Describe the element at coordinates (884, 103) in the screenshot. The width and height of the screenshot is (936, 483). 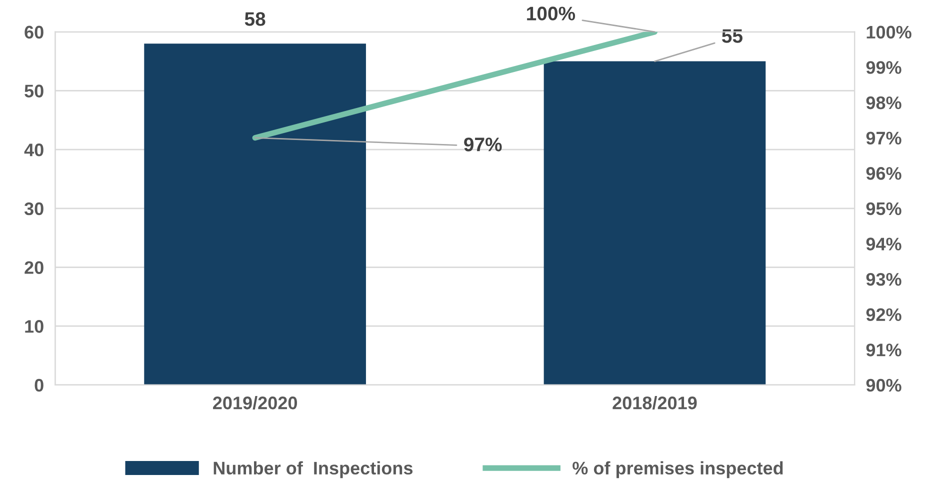
I see `y2-tick-label: 98%` at that location.